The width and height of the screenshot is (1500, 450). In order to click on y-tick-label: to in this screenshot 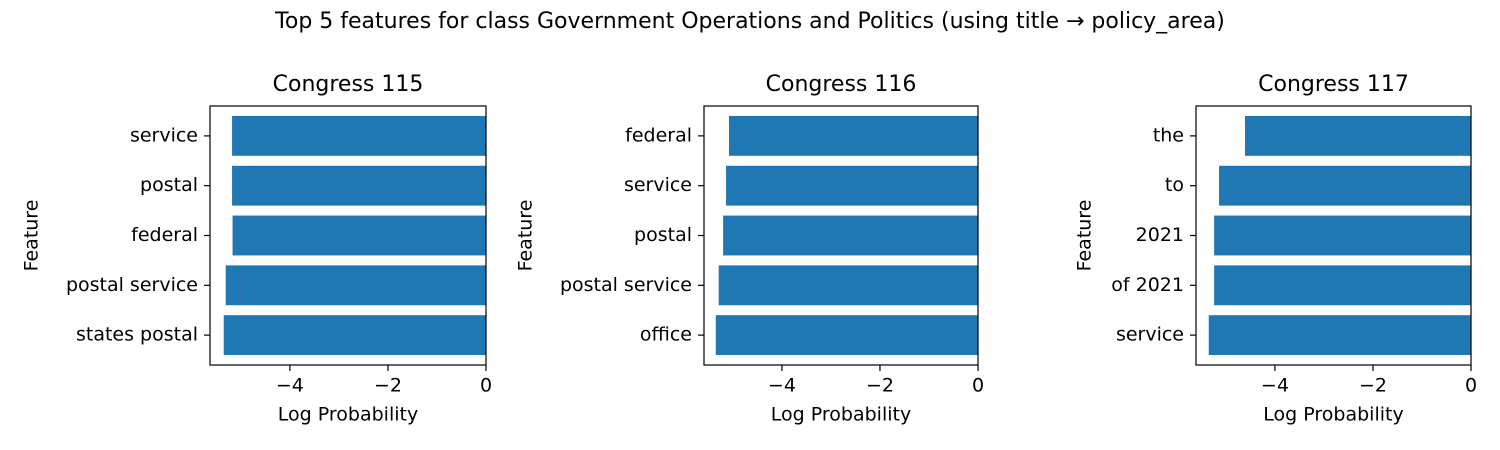, I will do `click(1174, 185)`.